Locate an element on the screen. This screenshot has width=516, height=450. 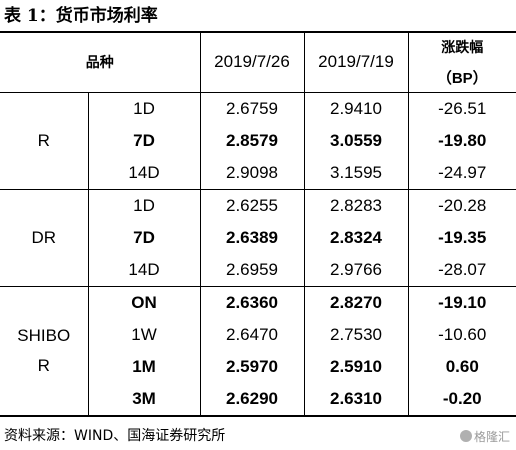
rate-change: -19.35 is located at coordinates (462, 237).